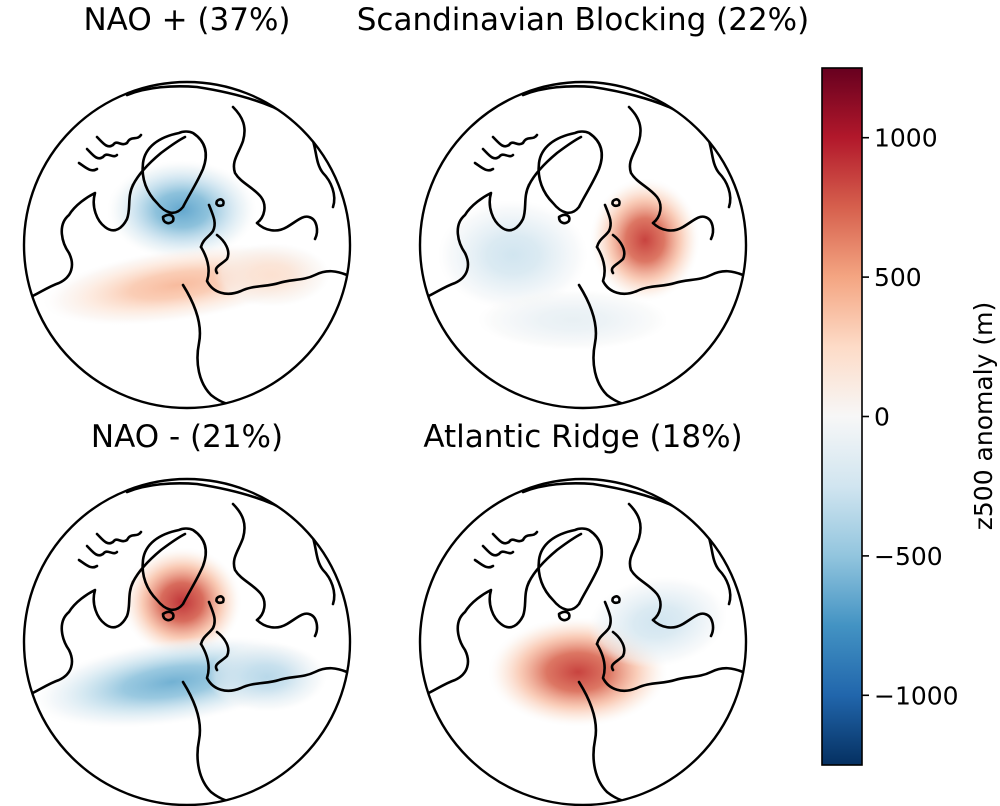  I want to click on colorbar-tick-label: −500, so click(908, 556).